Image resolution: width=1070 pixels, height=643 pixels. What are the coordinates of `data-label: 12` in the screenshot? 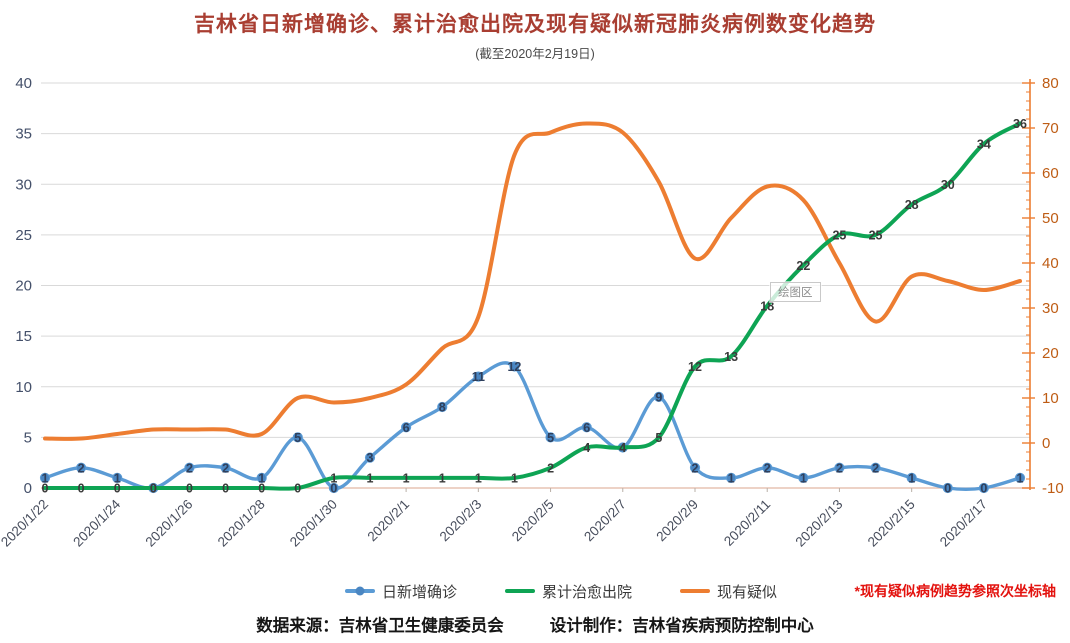 It's located at (514, 367).